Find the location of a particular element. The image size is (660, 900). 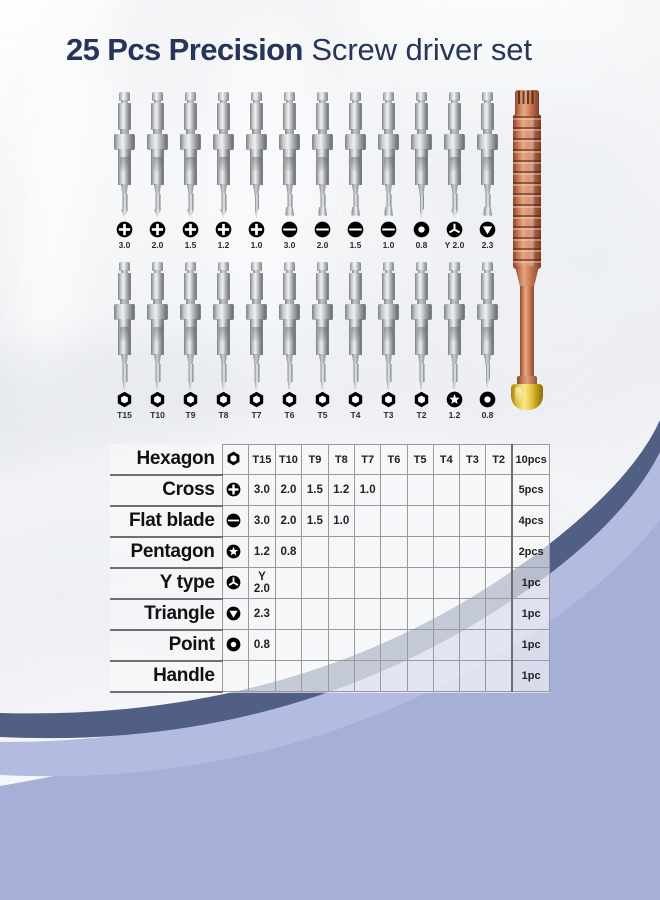

spec-row-label: Point is located at coordinates (166, 645).